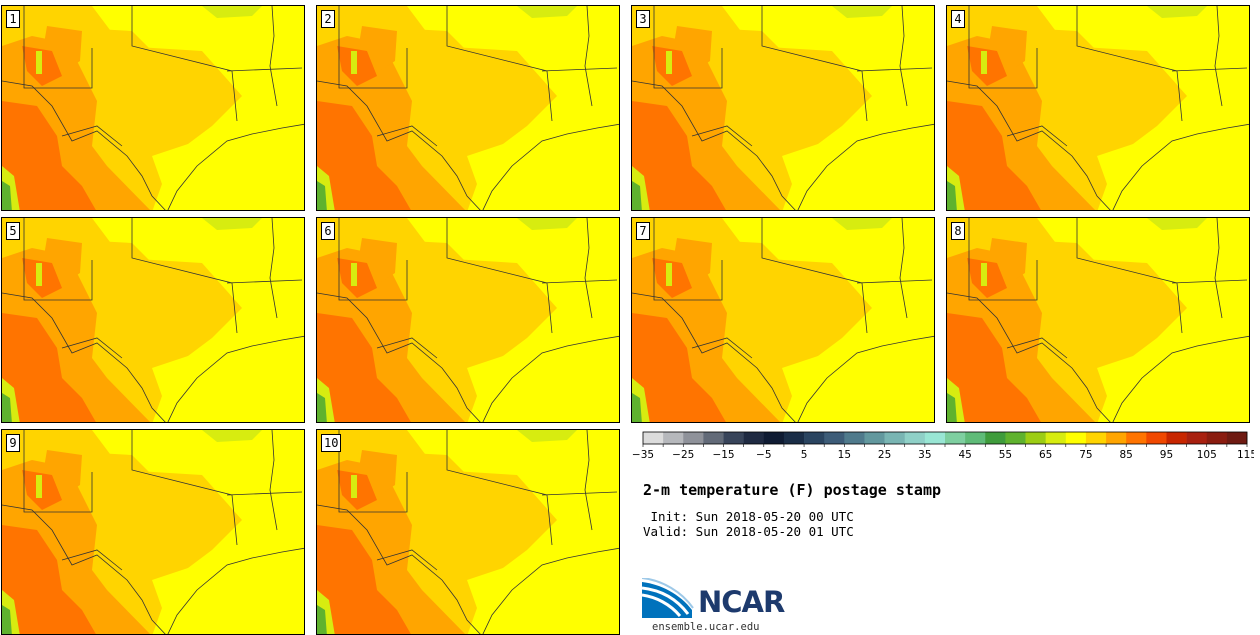  I want to click on colorbar-tick-label: 5, so click(804, 455).